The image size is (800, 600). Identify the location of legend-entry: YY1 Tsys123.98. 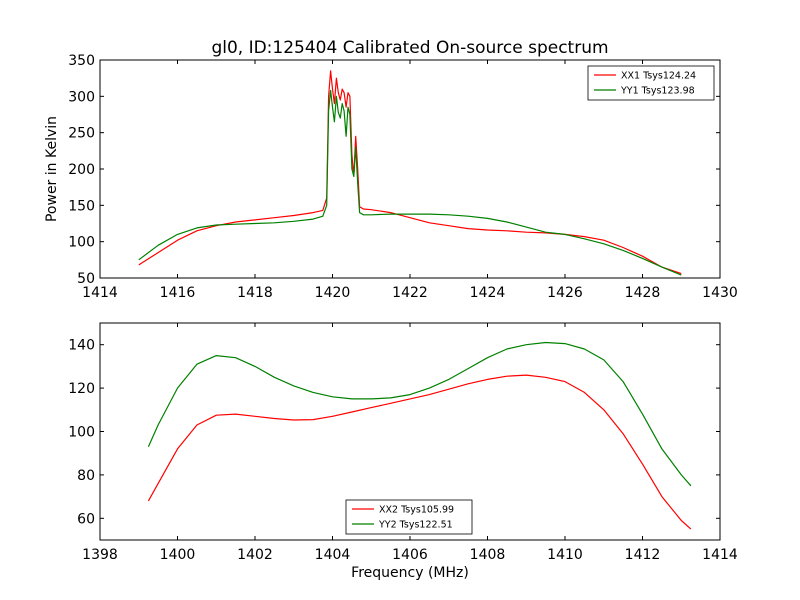
(657, 91).